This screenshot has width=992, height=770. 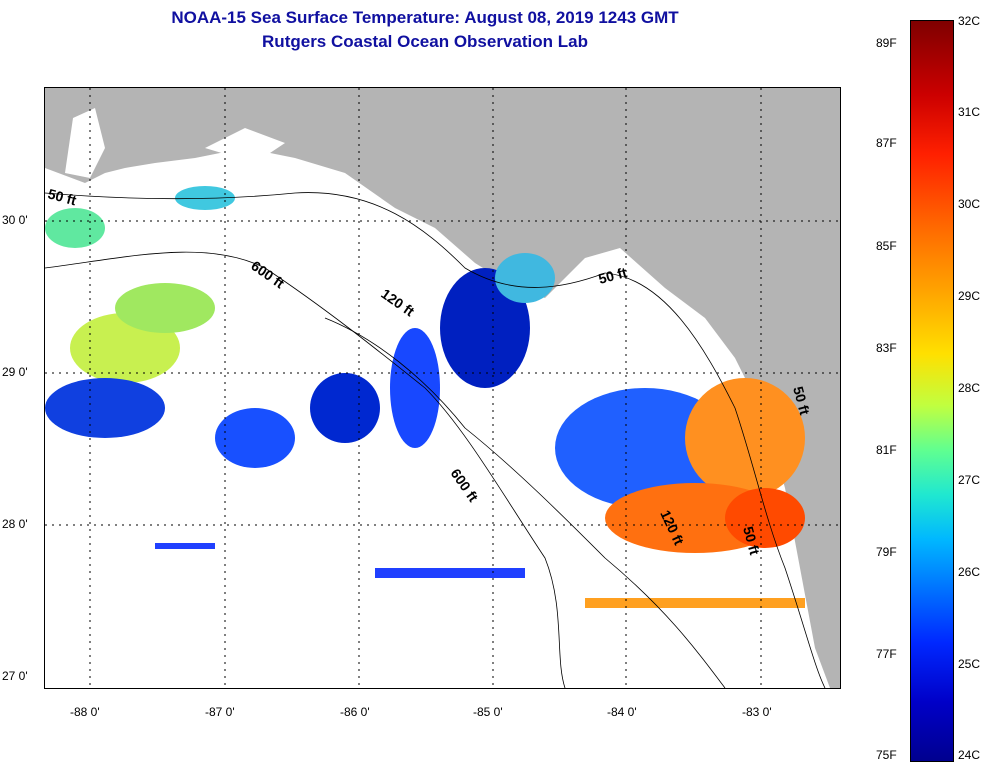 I want to click on colorbar-celsius-label: 30C, so click(x=969, y=204).